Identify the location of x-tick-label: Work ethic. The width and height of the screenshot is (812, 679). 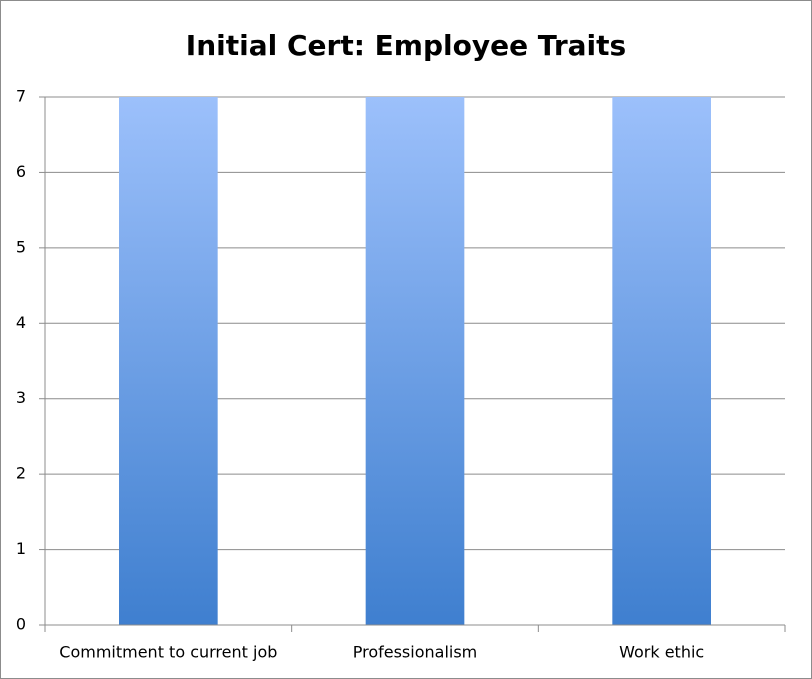
(661, 652).